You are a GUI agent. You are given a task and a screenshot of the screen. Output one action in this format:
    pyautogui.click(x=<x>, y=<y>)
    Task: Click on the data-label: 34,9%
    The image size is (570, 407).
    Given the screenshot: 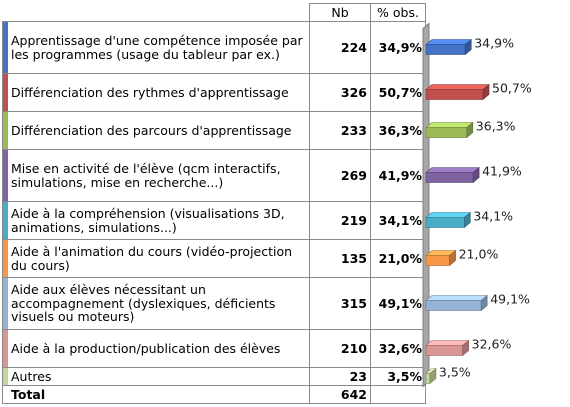 What is the action you would take?
    pyautogui.click(x=494, y=43)
    